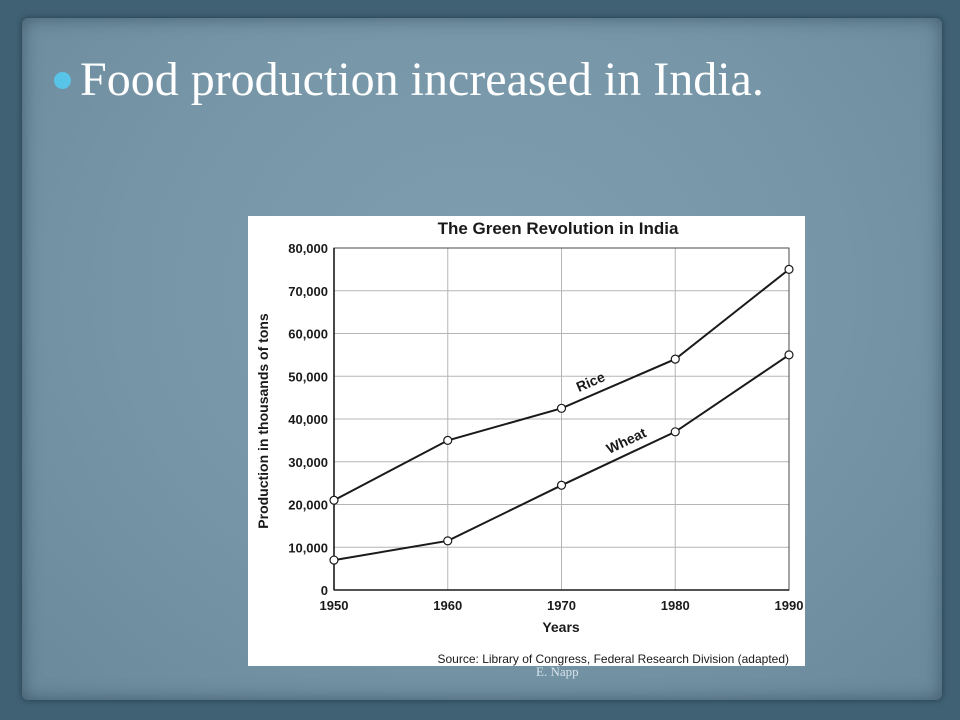 Image resolution: width=960 pixels, height=720 pixels. Describe the element at coordinates (308, 419) in the screenshot. I see `y-tick-label: 40,000` at that location.